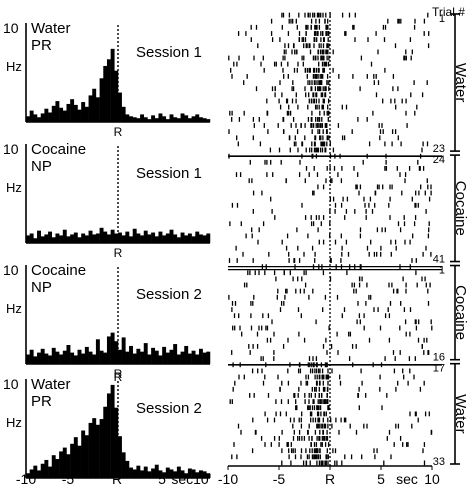 Image resolution: width=474 pixels, height=488 pixels. I want to click on psth-x-tick-label: sec10, so click(190, 479).